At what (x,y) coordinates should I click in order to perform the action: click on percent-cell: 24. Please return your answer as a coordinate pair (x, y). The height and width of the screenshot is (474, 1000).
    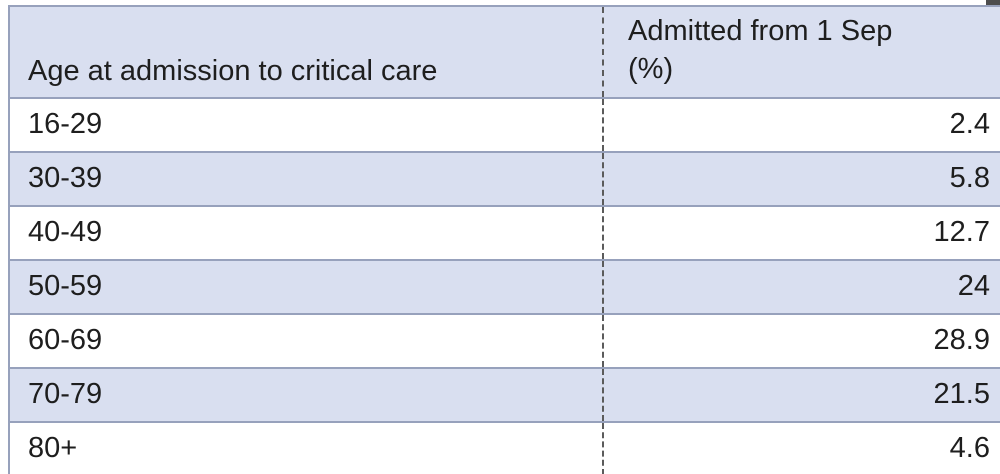
    Looking at the image, I should click on (801, 287).